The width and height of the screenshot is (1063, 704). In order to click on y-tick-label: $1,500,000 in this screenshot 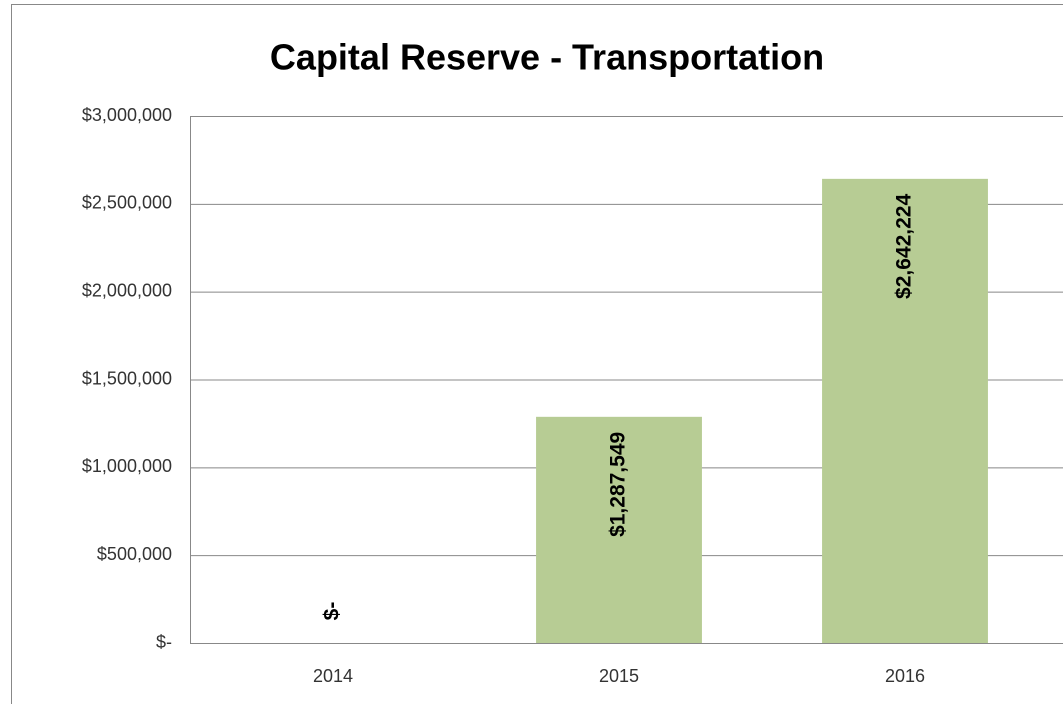, I will do `click(127, 378)`.